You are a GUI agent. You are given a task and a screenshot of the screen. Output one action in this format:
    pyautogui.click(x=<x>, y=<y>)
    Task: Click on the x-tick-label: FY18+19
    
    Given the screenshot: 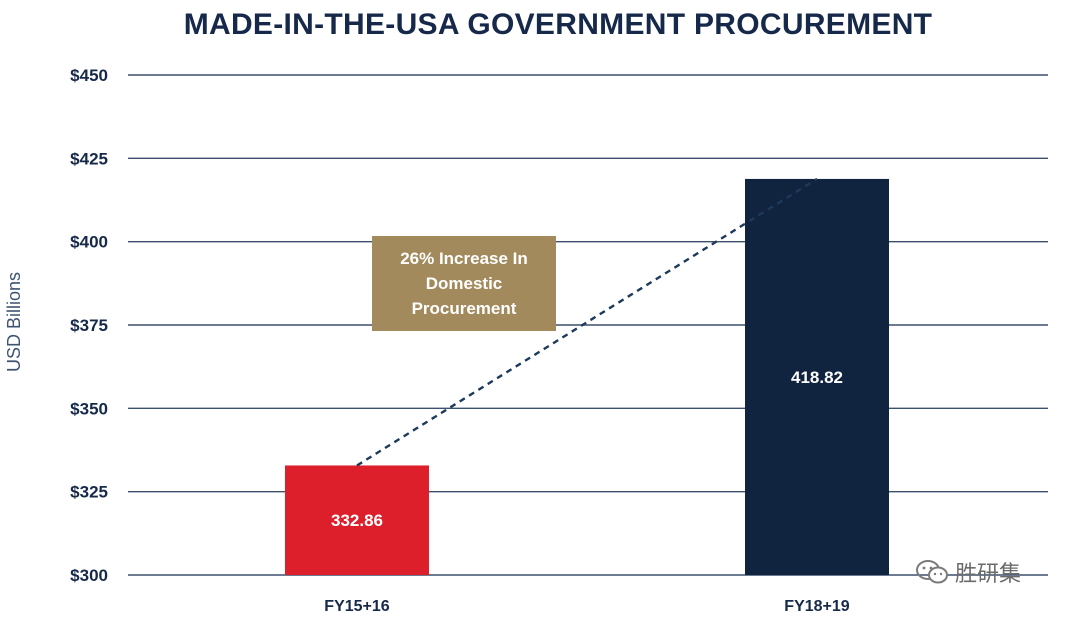 What is the action you would take?
    pyautogui.click(x=816, y=606)
    